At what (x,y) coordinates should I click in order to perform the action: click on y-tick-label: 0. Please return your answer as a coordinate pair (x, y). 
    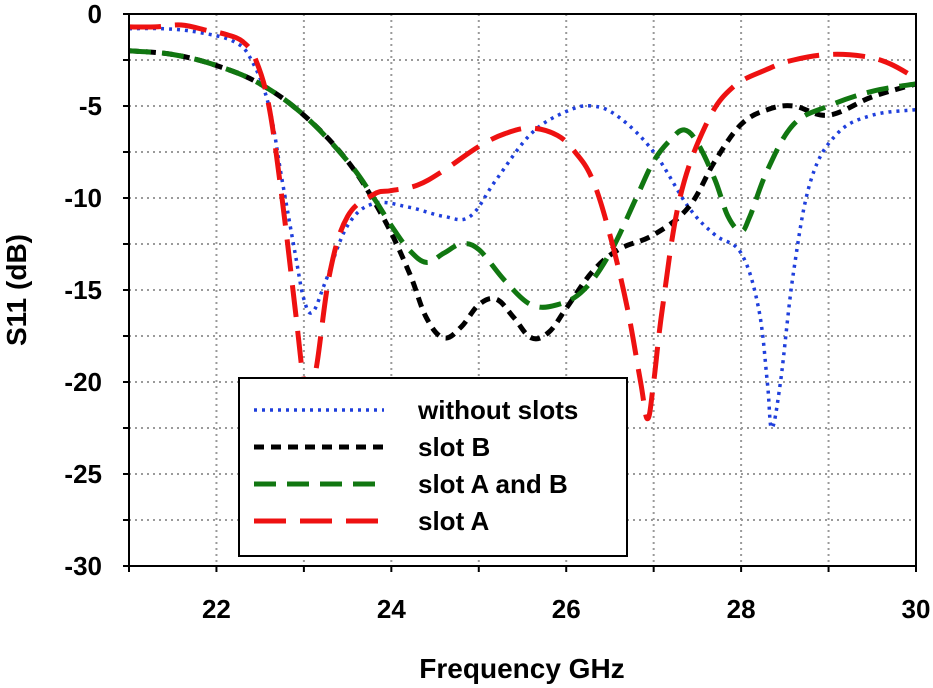
    Looking at the image, I should click on (95, 14).